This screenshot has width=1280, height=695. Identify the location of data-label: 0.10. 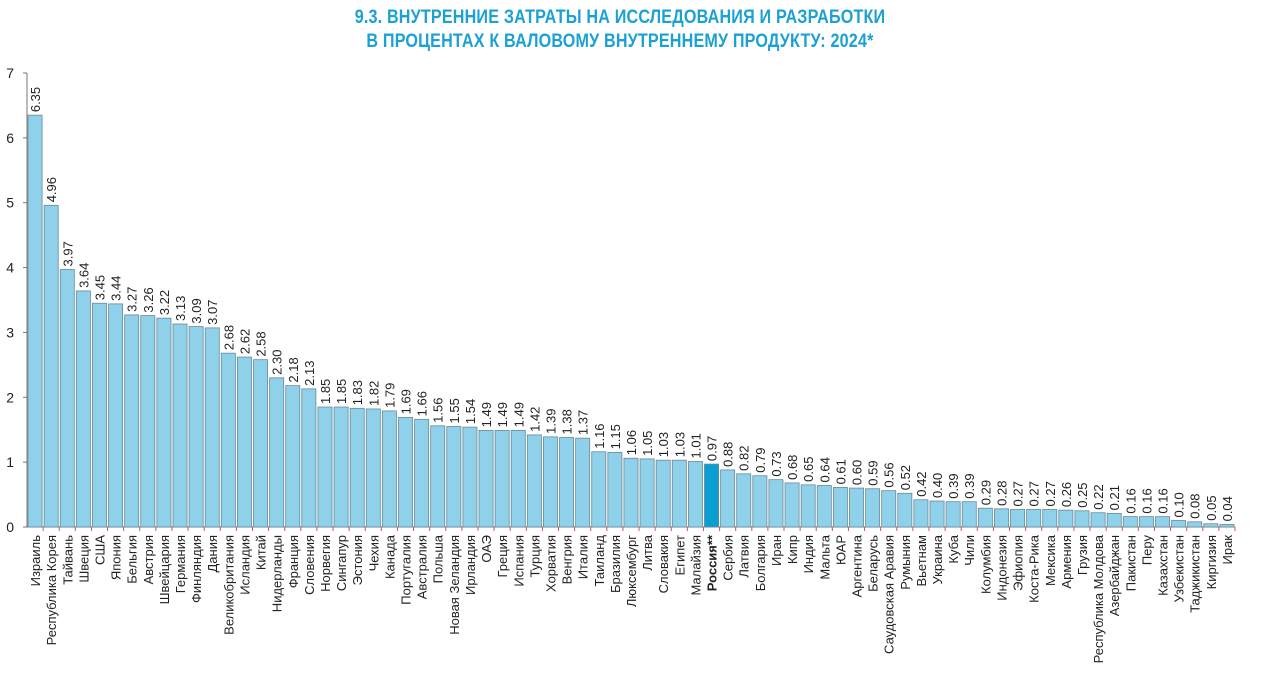
(1179, 504).